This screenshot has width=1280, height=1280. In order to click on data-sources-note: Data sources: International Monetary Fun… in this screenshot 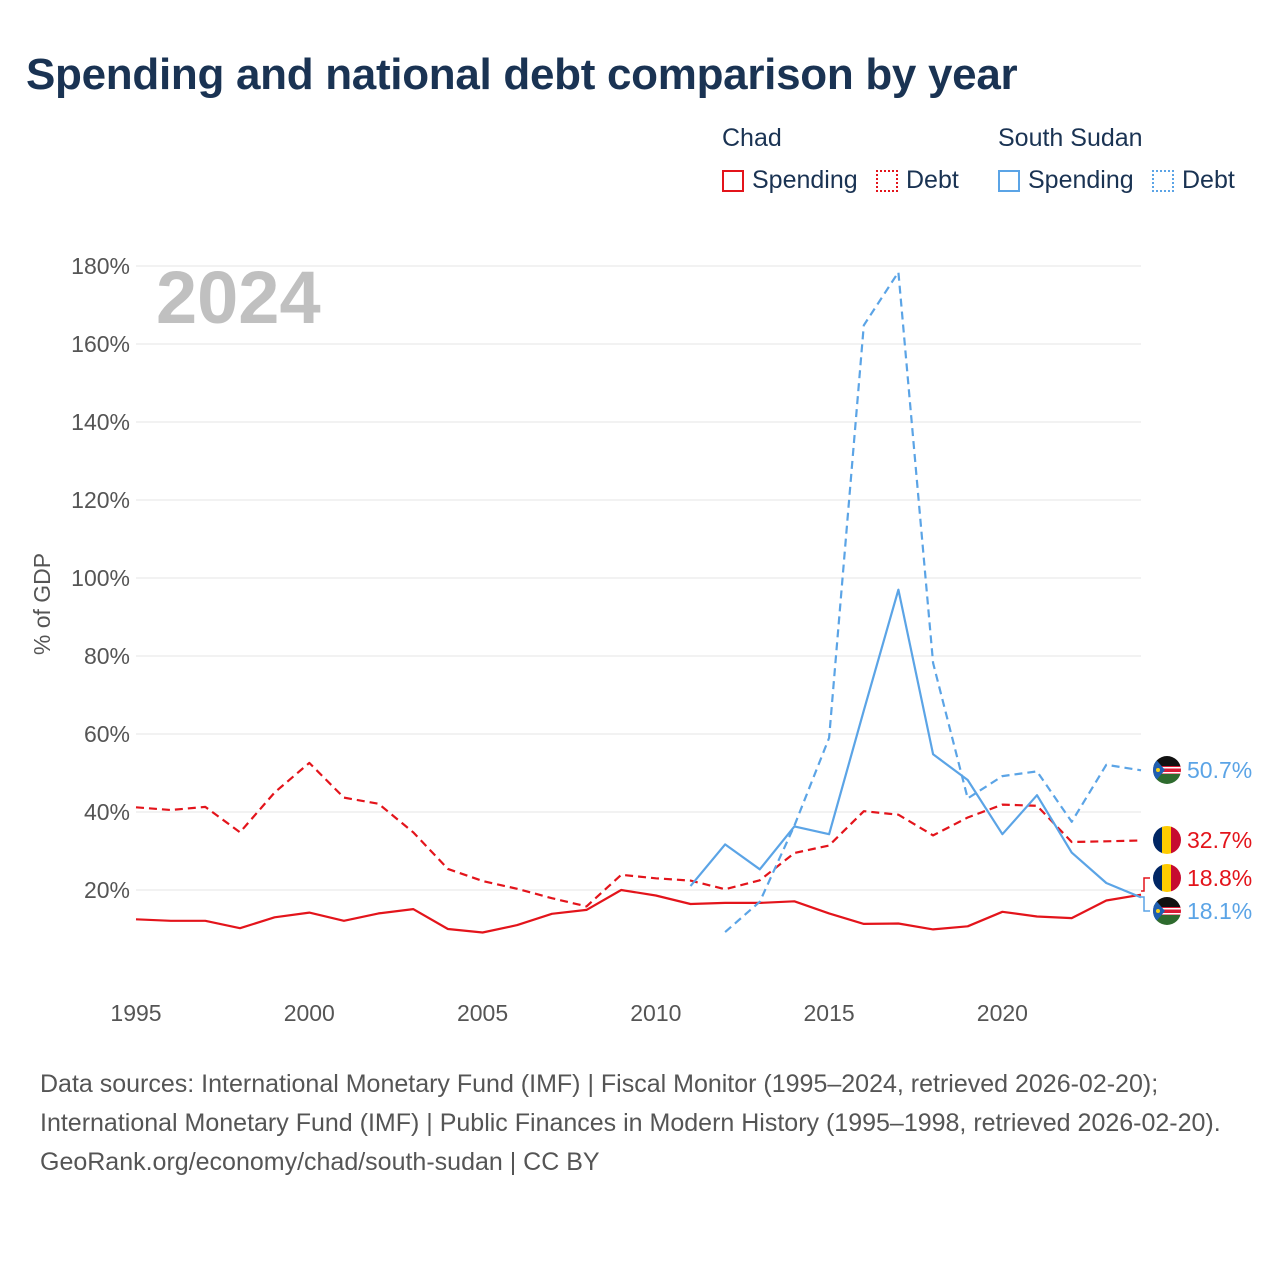, I will do `click(630, 1103)`.